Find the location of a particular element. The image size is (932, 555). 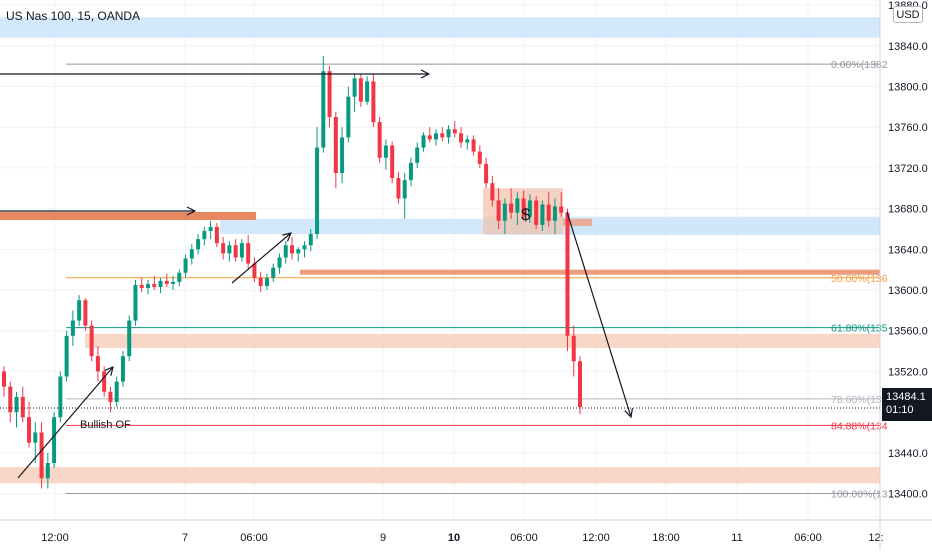

y-tick-label: 13640.0 is located at coordinates (908, 250).